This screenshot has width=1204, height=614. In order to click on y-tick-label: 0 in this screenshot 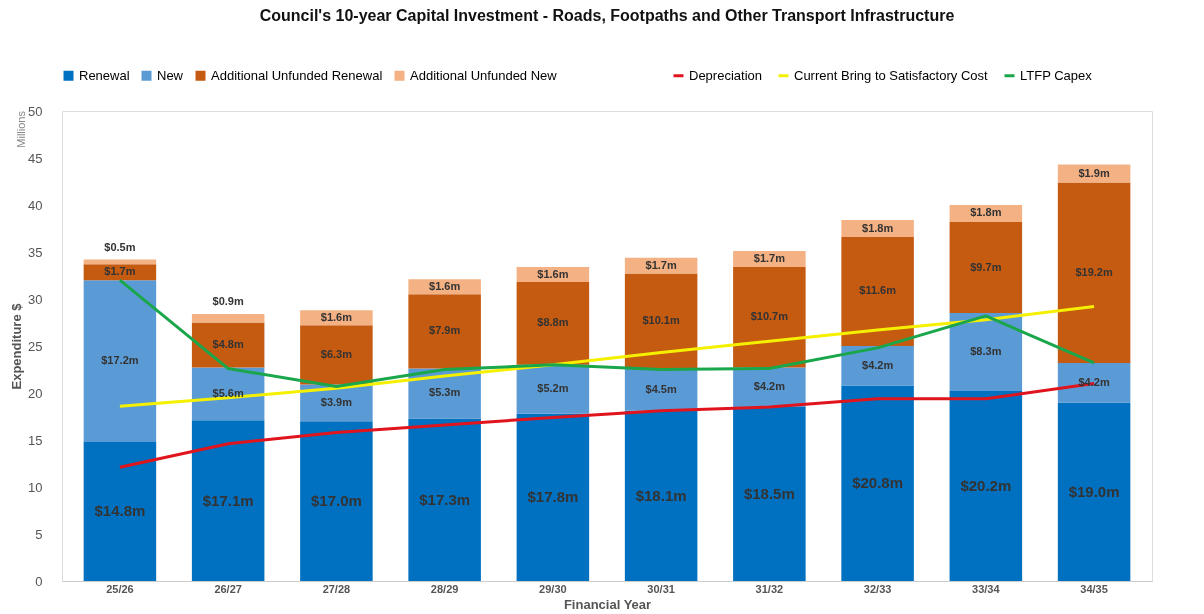, I will do `click(39, 581)`.